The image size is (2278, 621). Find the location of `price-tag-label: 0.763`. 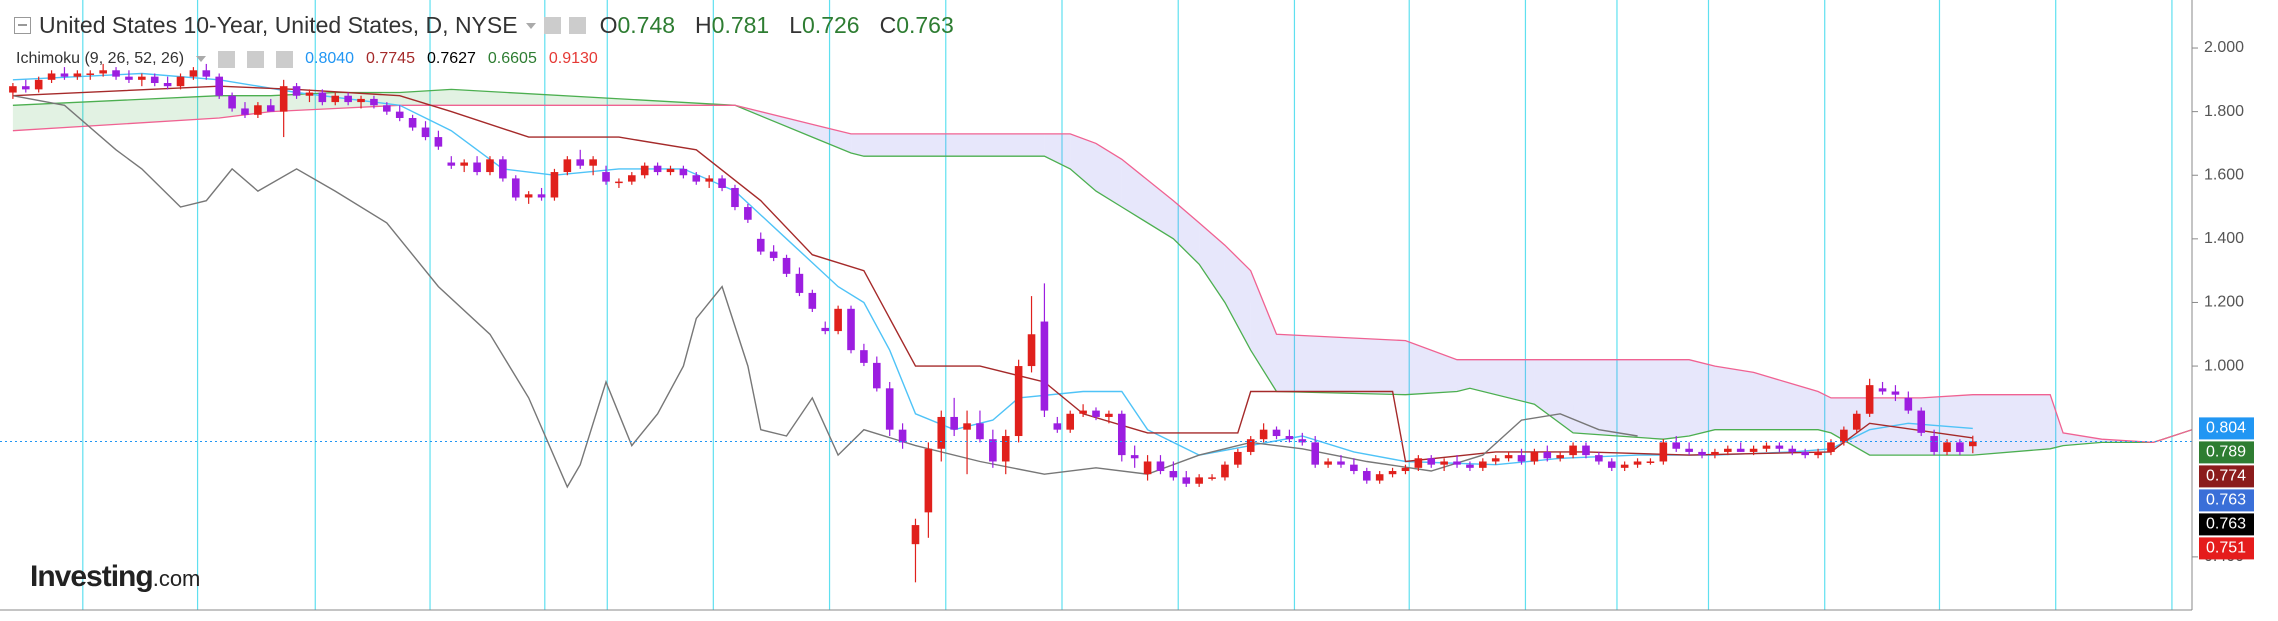

price-tag-label: 0.763 is located at coordinates (2226, 524).